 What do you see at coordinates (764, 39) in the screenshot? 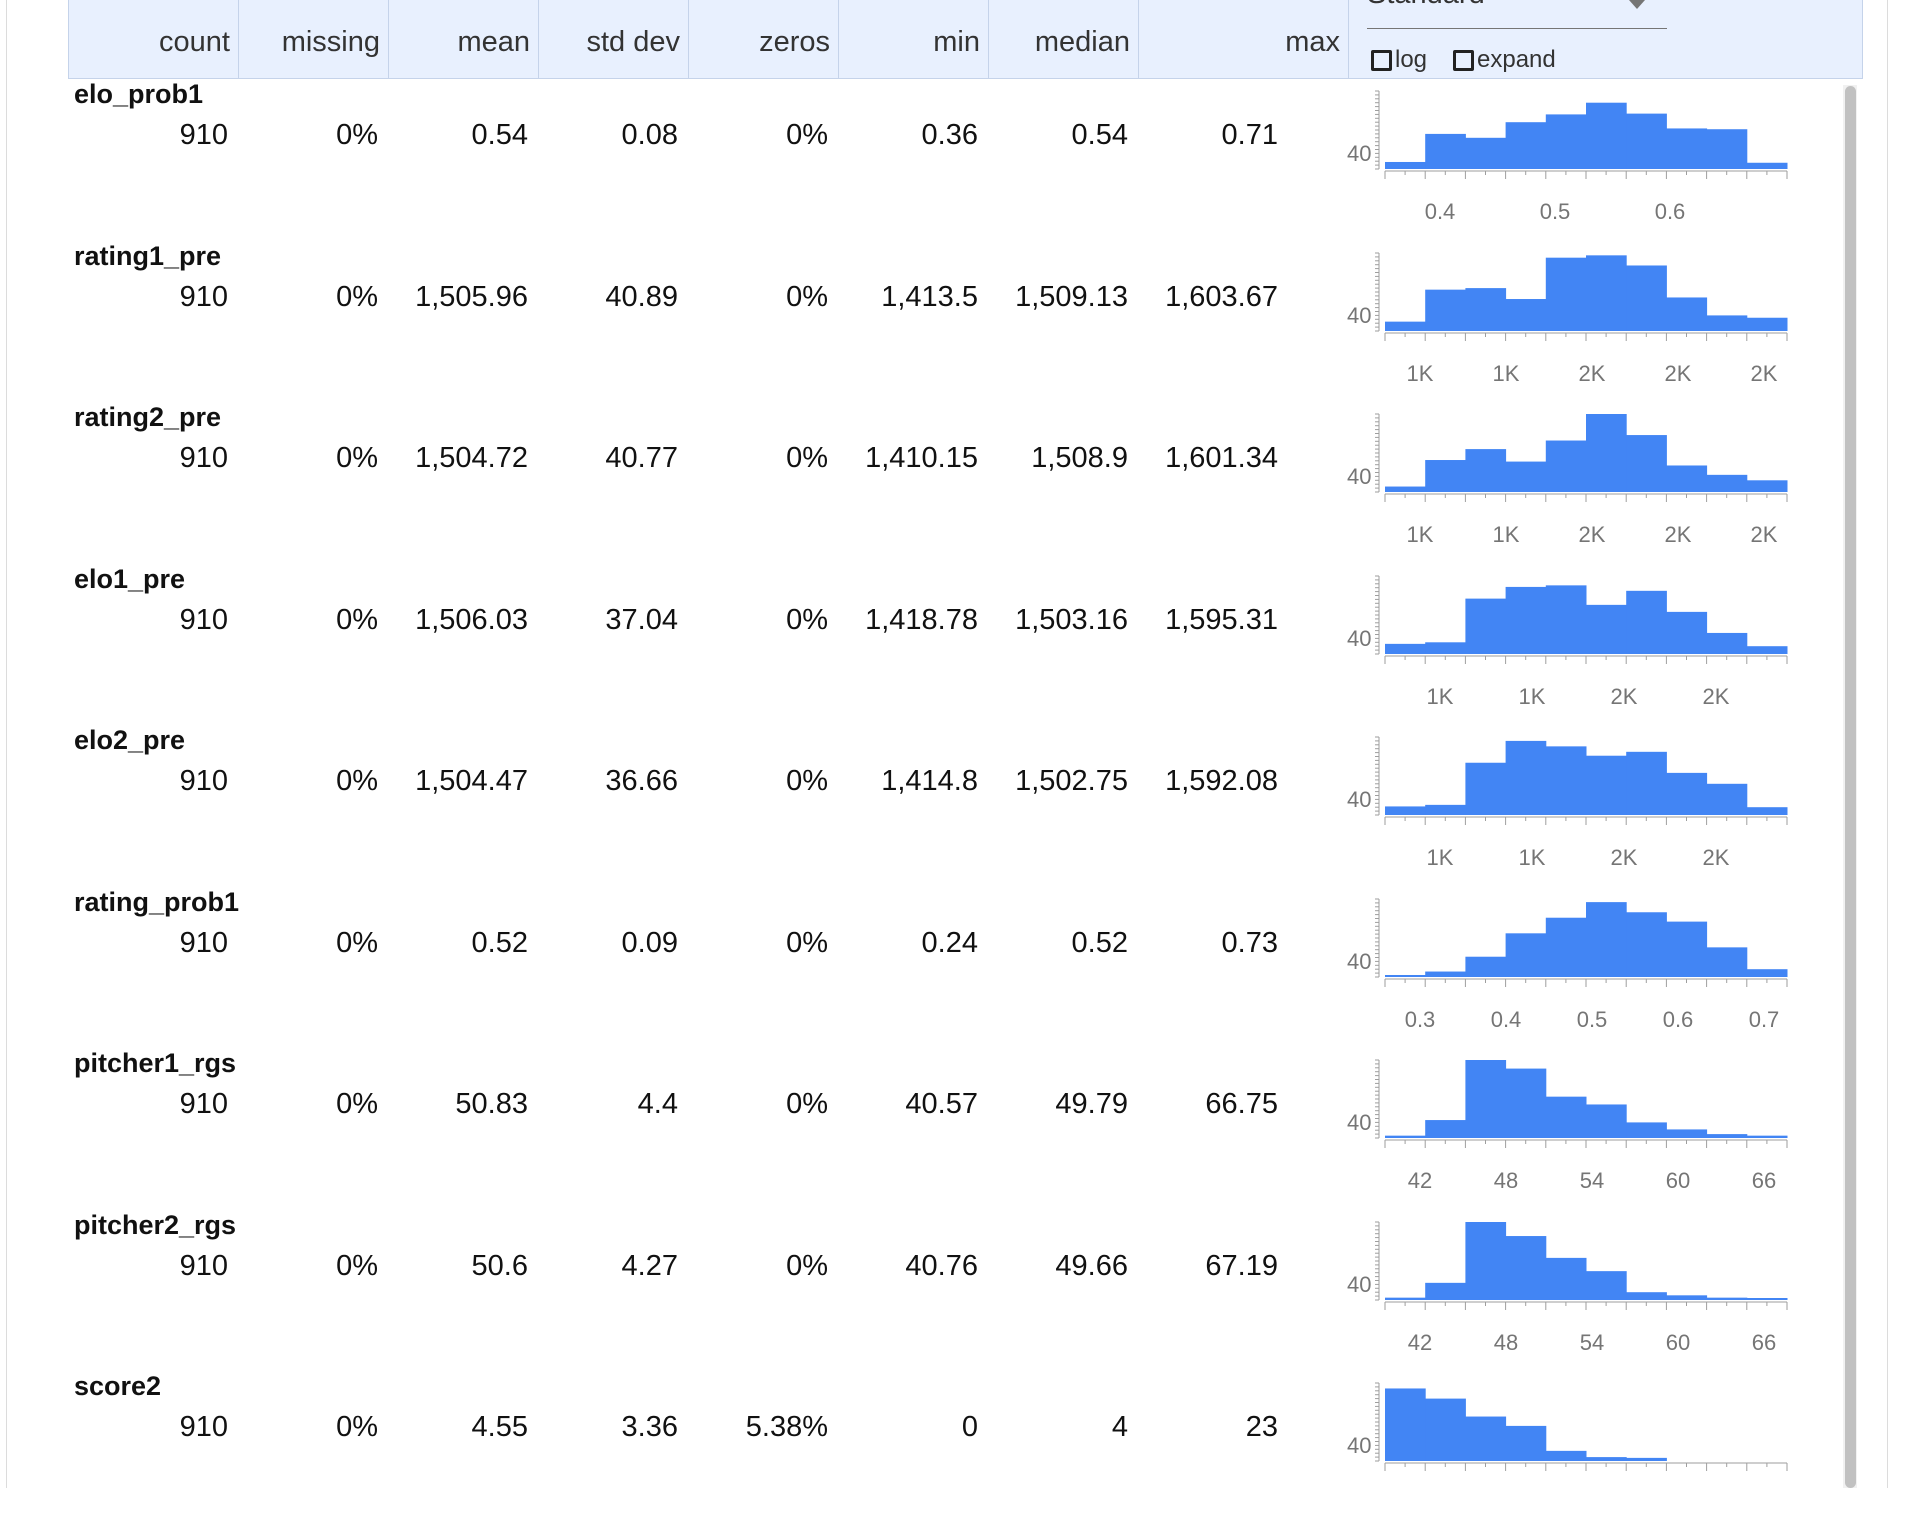
I see `header-zeros: zeros` at bounding box center [764, 39].